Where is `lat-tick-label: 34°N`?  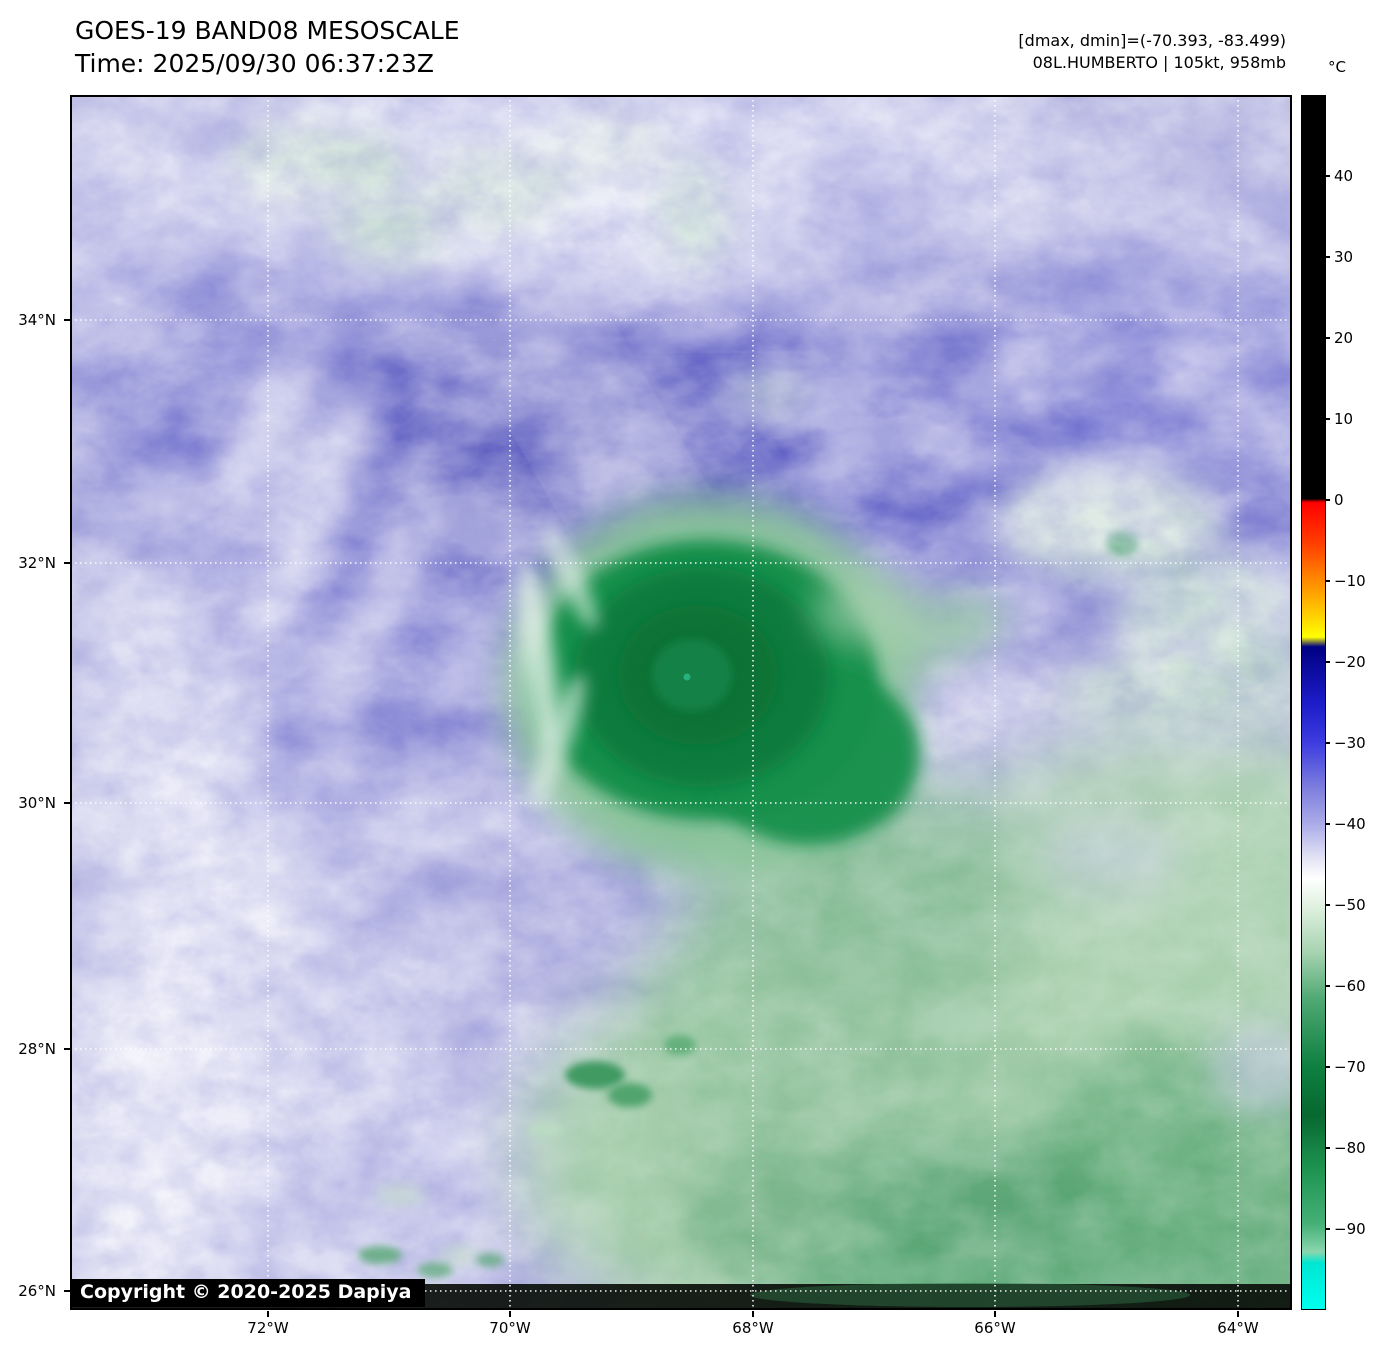 lat-tick-label: 34°N is located at coordinates (37, 320).